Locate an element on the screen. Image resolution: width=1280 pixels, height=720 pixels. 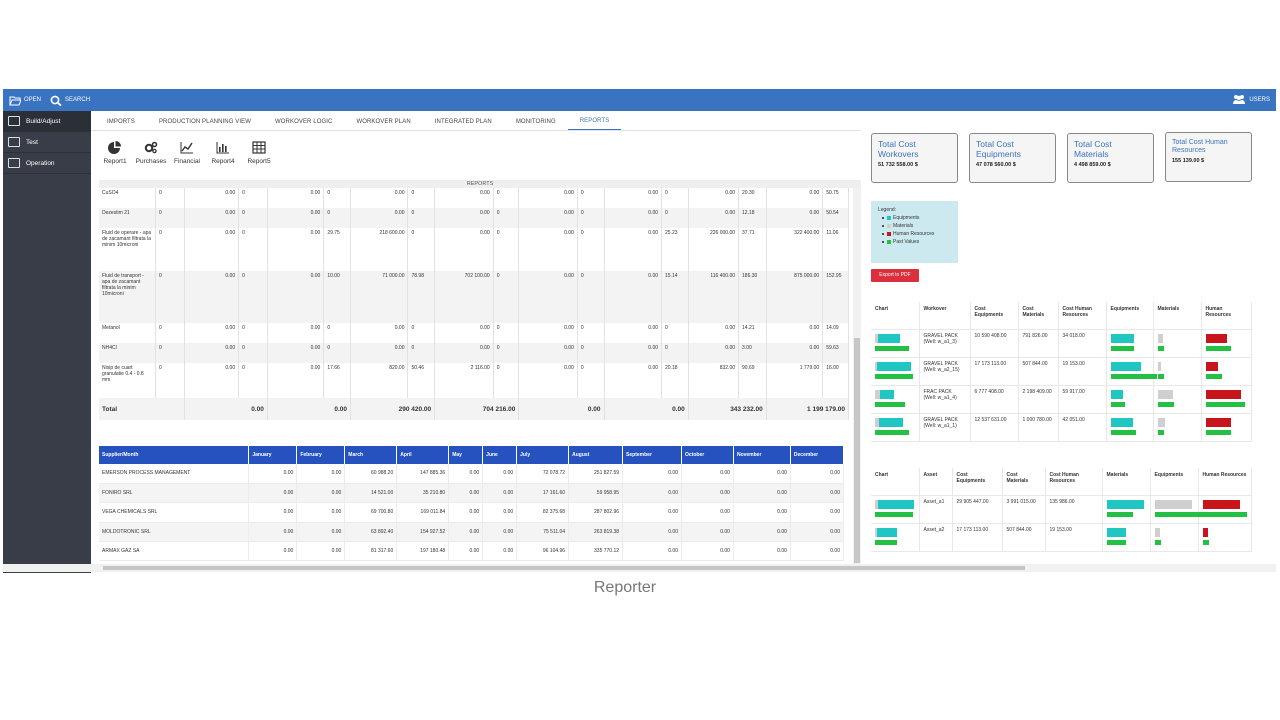
report1-button: Report1 is located at coordinates (115, 161).